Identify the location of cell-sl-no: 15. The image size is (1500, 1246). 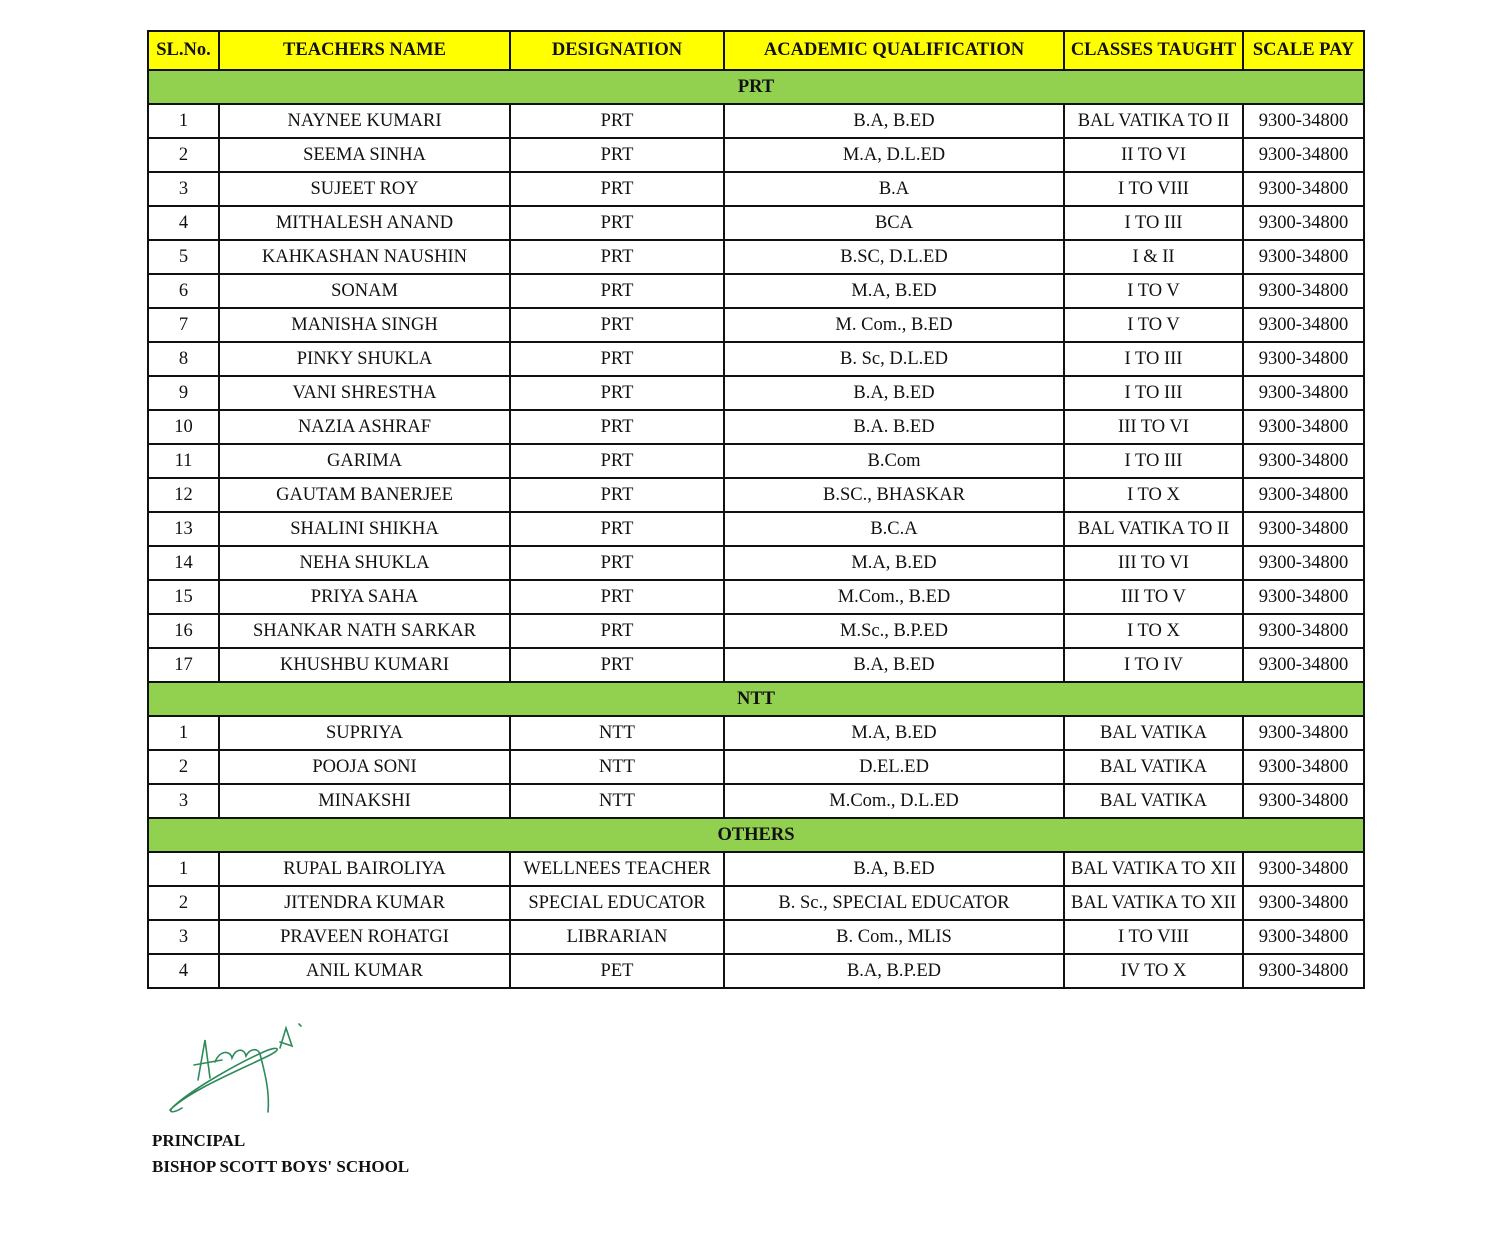
(183, 597).